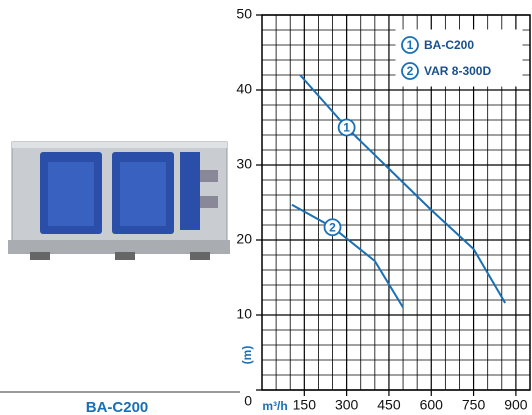 The width and height of the screenshot is (532, 415). What do you see at coordinates (244, 239) in the screenshot?
I see `y-tick-label: 20` at bounding box center [244, 239].